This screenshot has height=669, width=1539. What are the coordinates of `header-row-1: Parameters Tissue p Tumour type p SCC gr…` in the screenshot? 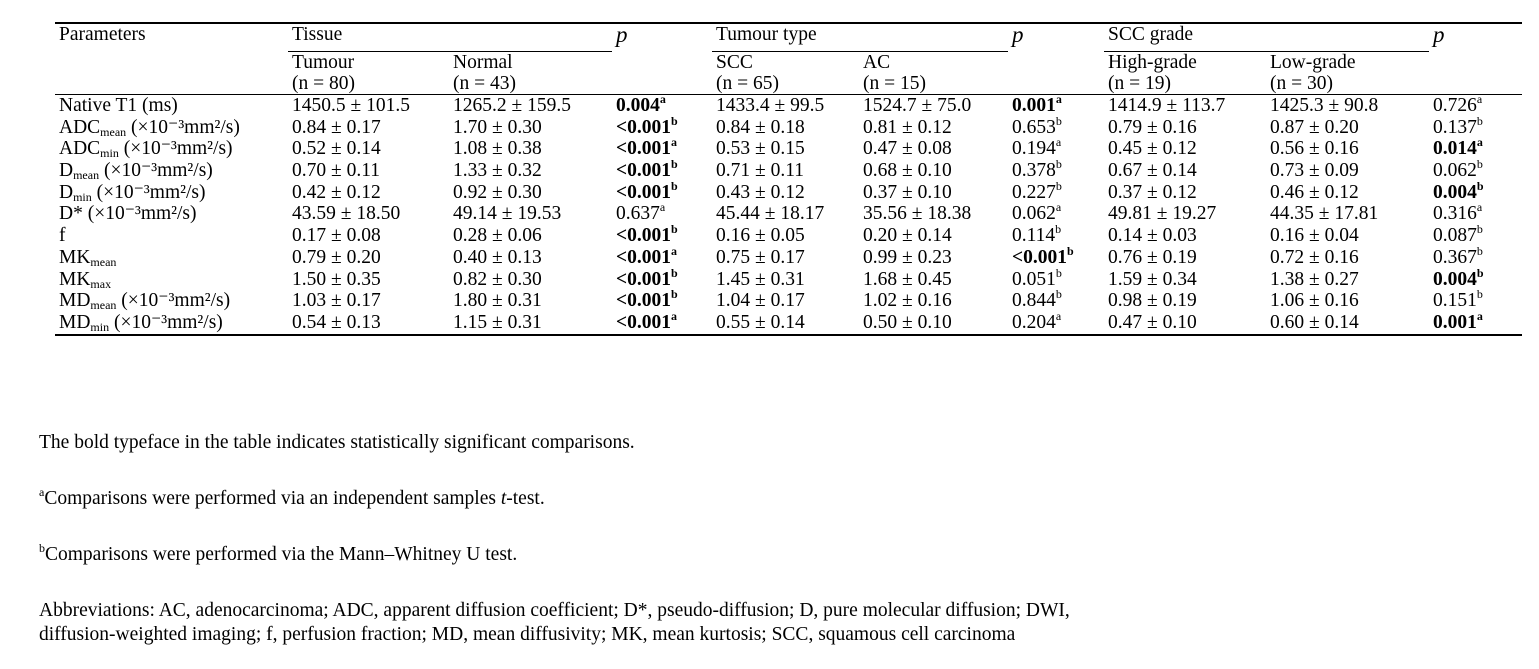 It's located at (789, 37).